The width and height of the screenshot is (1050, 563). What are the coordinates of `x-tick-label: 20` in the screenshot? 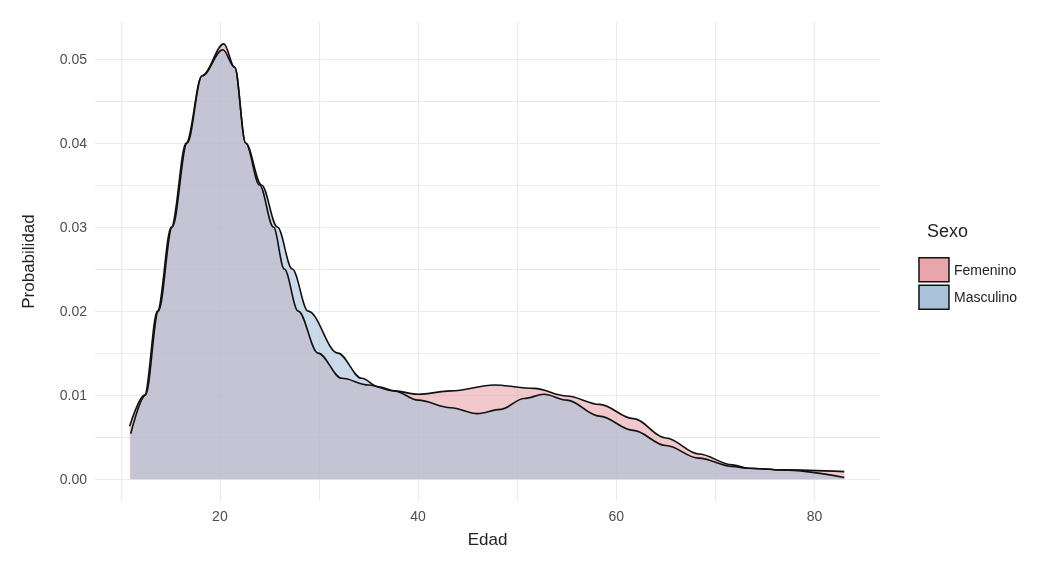 It's located at (220, 516).